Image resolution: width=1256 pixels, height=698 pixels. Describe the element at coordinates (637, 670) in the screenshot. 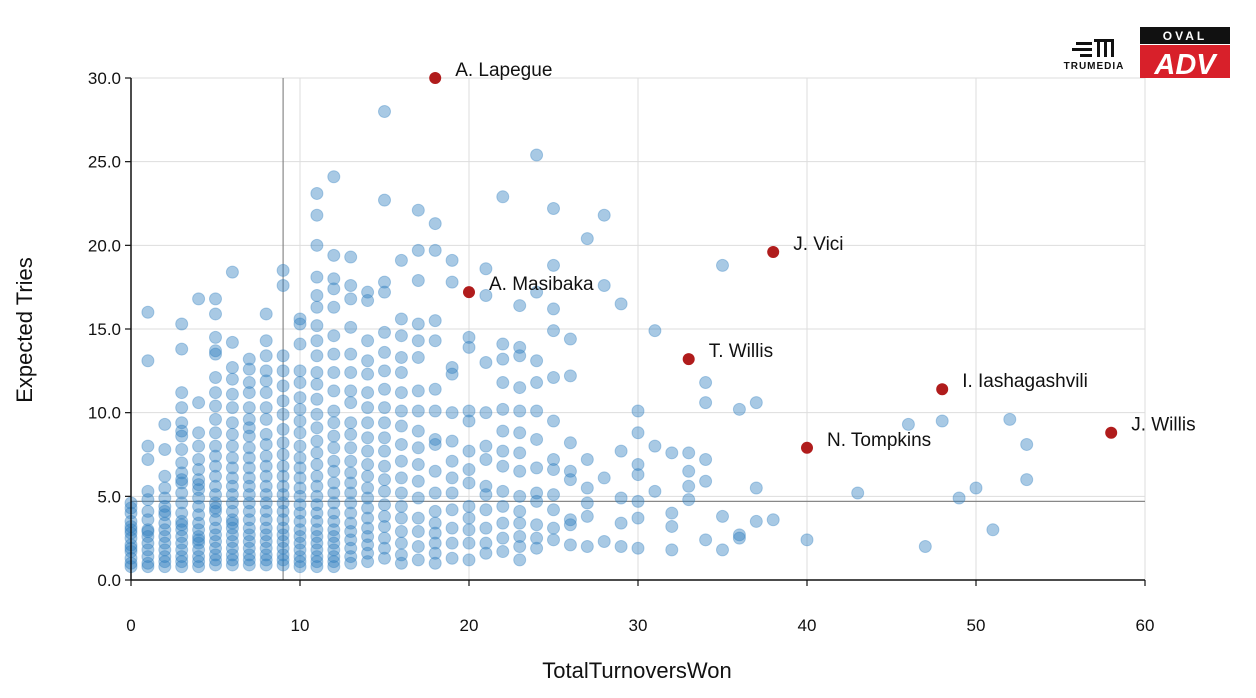

I see `x-axis-title: TotalTurnoversWon` at that location.